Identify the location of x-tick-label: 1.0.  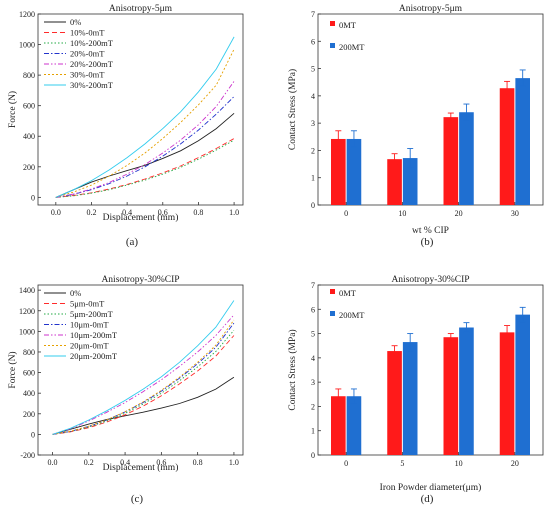
(234, 212).